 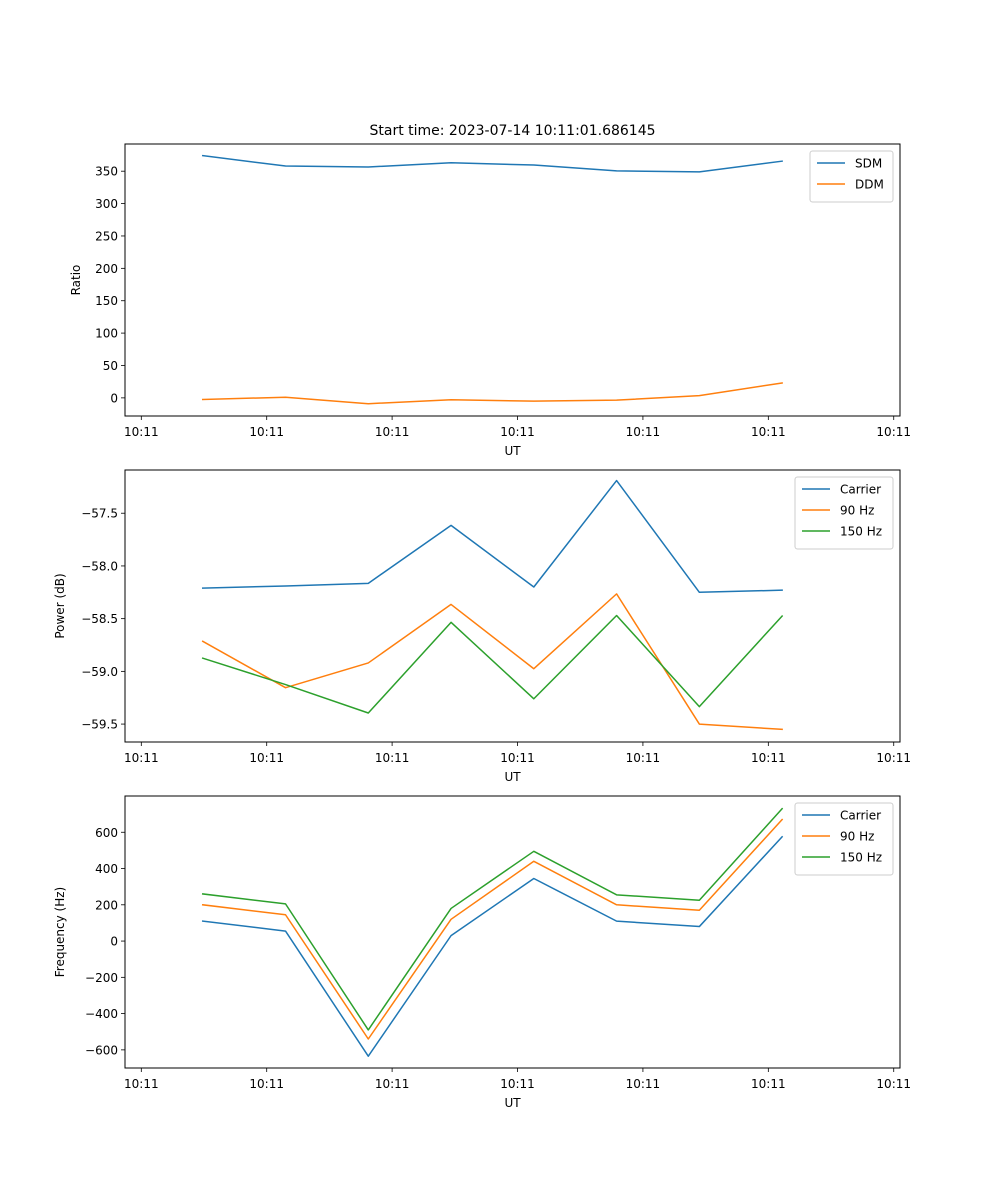 What do you see at coordinates (106, 301) in the screenshot?
I see `y-tick-label: 150` at bounding box center [106, 301].